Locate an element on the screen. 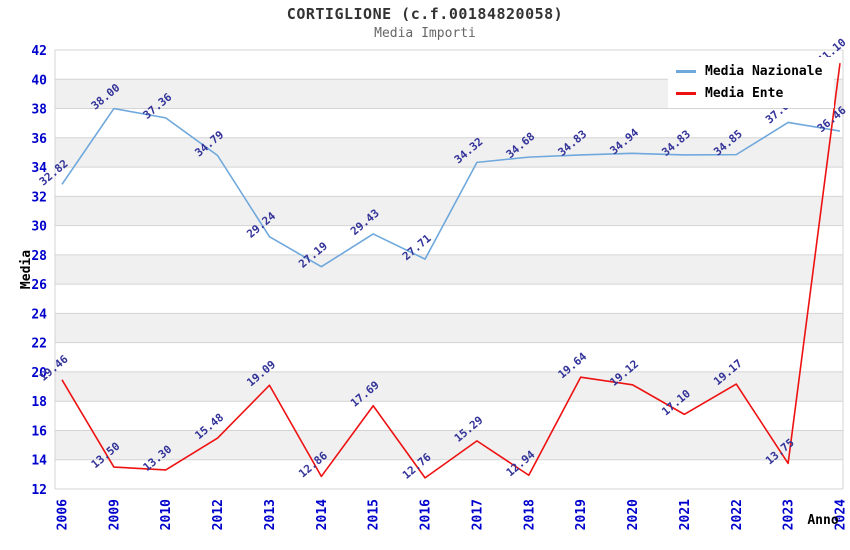 The image size is (850, 550). svg-text: 2015 is located at coordinates (374, 514).